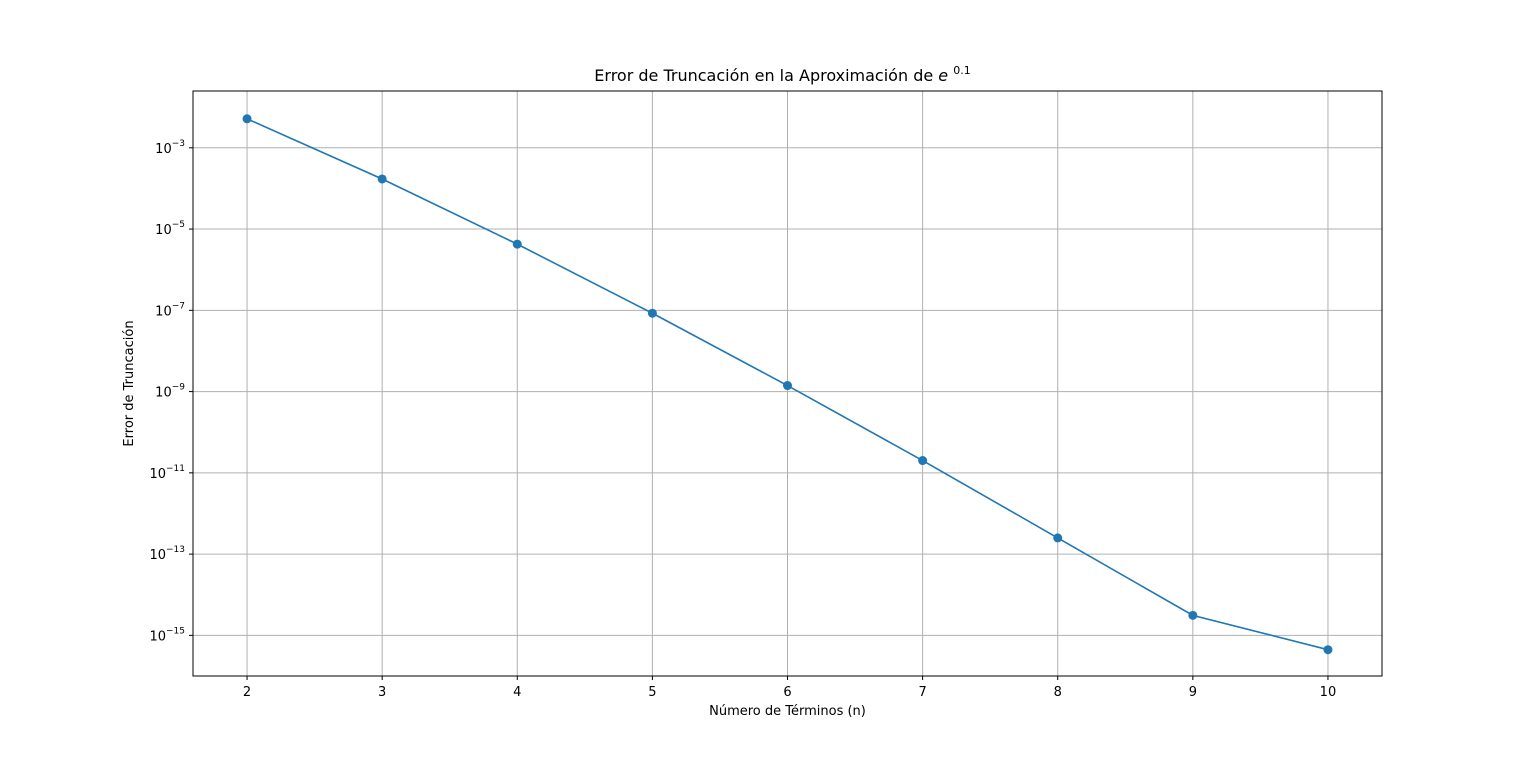  Describe the element at coordinates (1328, 650) in the screenshot. I see `data-point-n10` at that location.